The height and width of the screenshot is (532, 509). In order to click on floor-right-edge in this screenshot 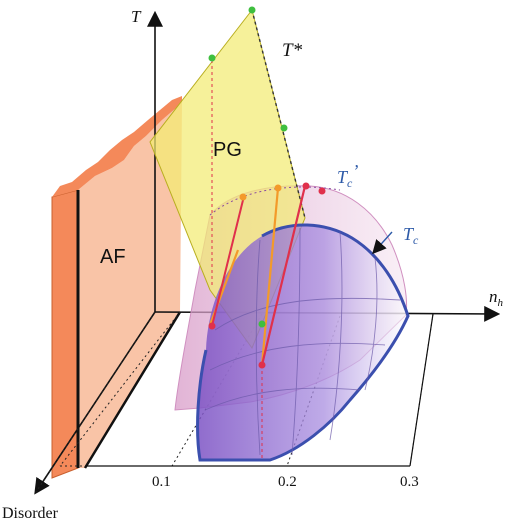, I will do `click(421, 390)`.